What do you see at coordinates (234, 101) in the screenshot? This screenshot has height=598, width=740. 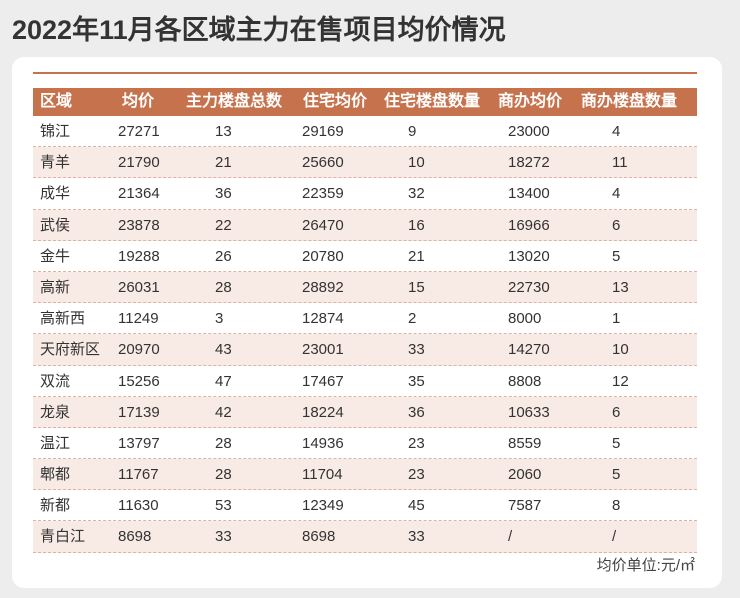 I see `header-main-projects: 主力楼盘总数` at bounding box center [234, 101].